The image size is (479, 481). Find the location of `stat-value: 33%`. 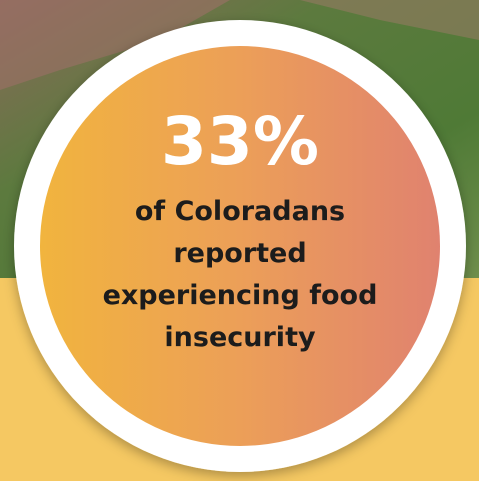

stat-value: 33% is located at coordinates (240, 141).